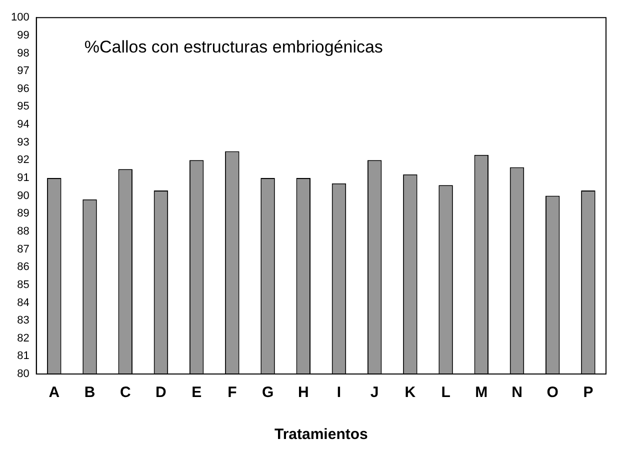  What do you see at coordinates (23, 374) in the screenshot?
I see `y-tick-label: 80` at bounding box center [23, 374].